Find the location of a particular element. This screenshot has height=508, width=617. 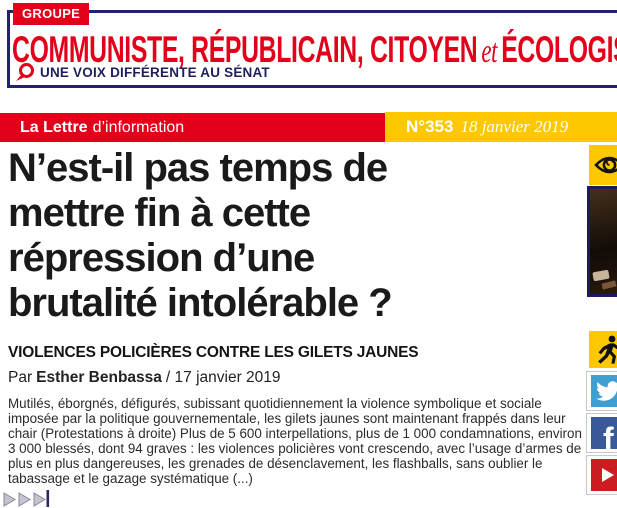

youtube-icon is located at coordinates (604, 475).